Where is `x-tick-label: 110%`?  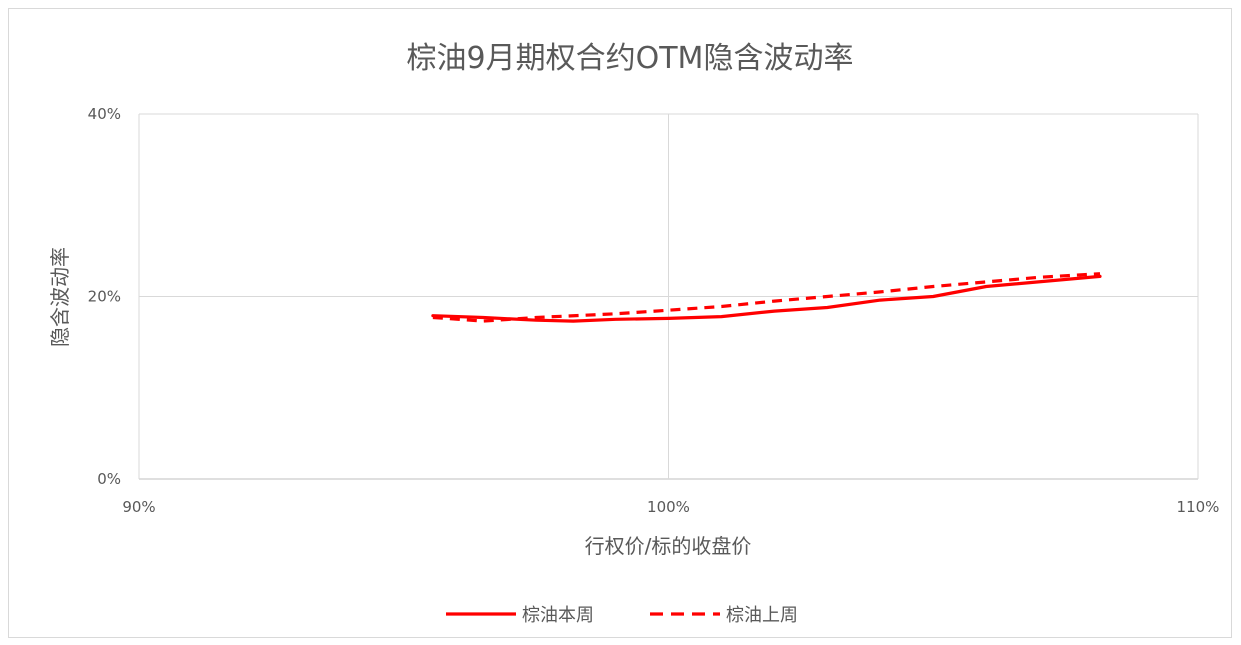
x-tick-label: 110% is located at coordinates (1198, 507).